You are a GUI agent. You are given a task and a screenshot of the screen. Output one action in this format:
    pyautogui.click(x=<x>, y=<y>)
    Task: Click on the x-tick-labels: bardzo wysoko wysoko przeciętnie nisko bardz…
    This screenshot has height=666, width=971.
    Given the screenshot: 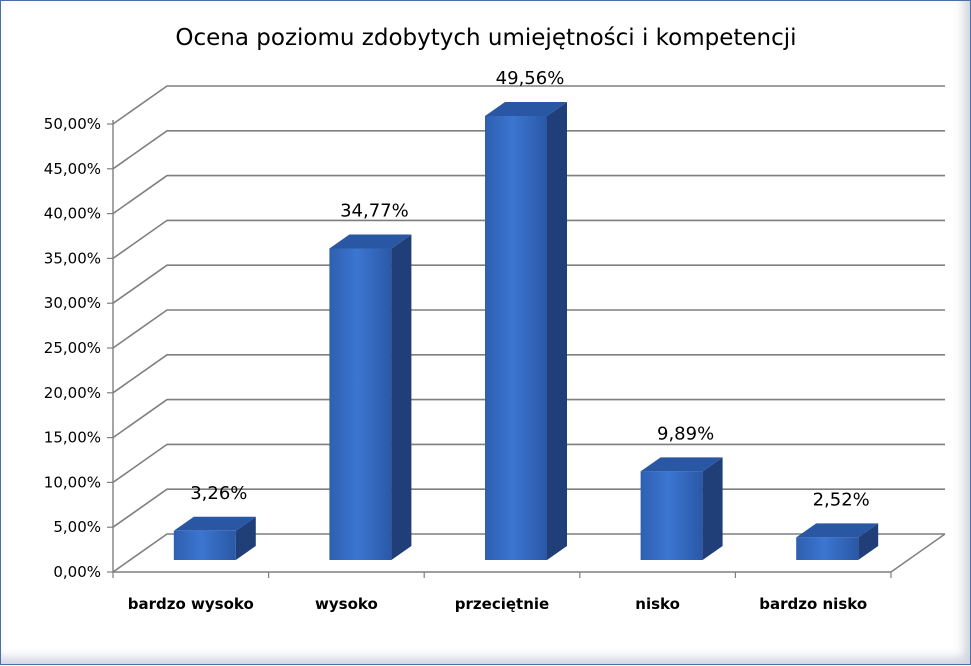 What is the action you would take?
    pyautogui.click(x=497, y=604)
    